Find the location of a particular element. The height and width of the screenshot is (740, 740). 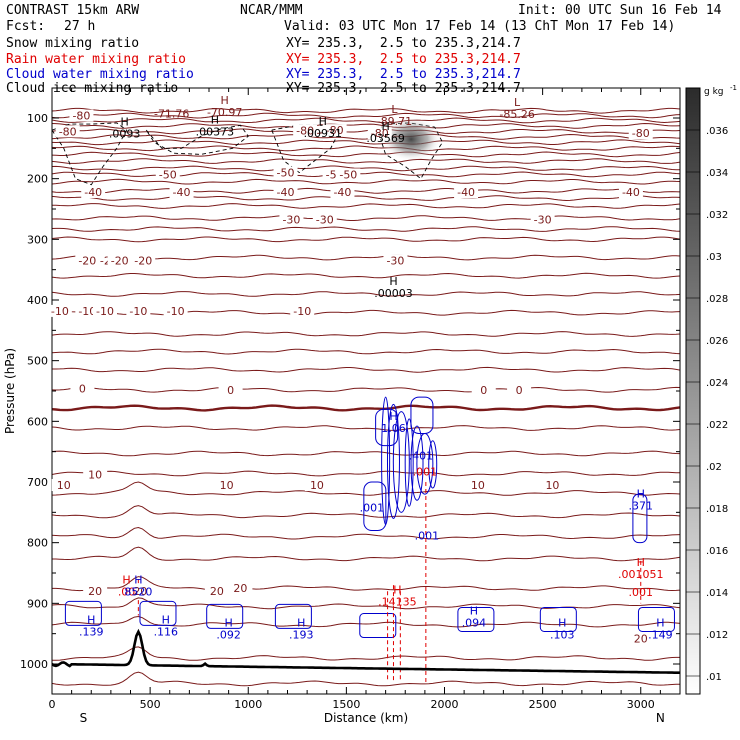

y-tick-label: 700 is located at coordinates (37, 482).